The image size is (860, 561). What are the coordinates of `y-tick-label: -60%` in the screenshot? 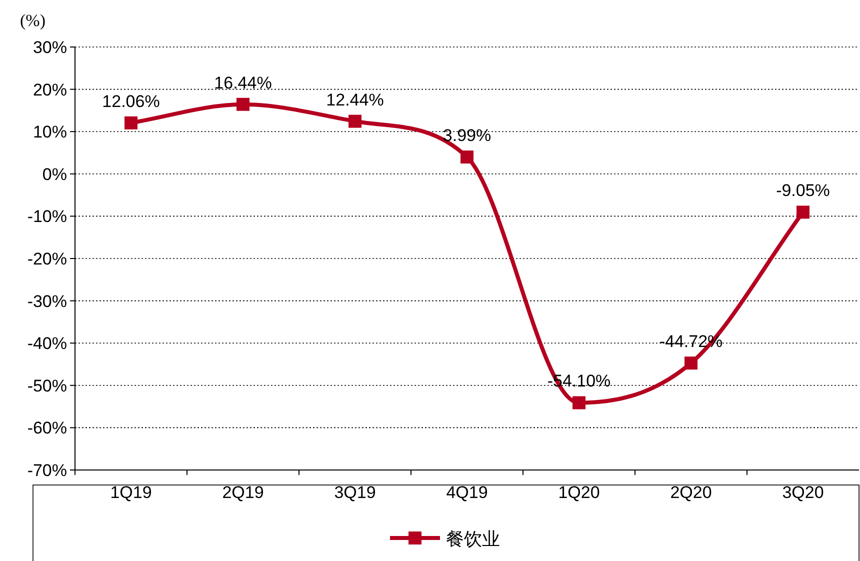 It's located at (47, 428).